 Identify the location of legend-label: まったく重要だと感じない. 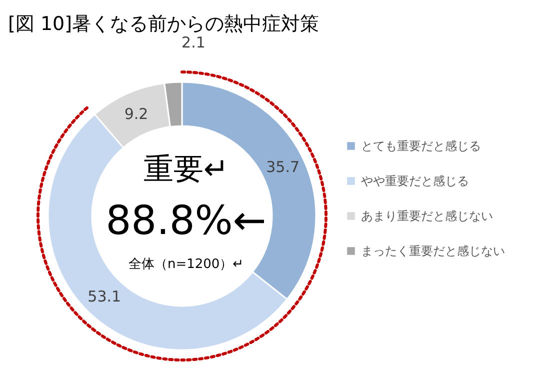
(433, 251).